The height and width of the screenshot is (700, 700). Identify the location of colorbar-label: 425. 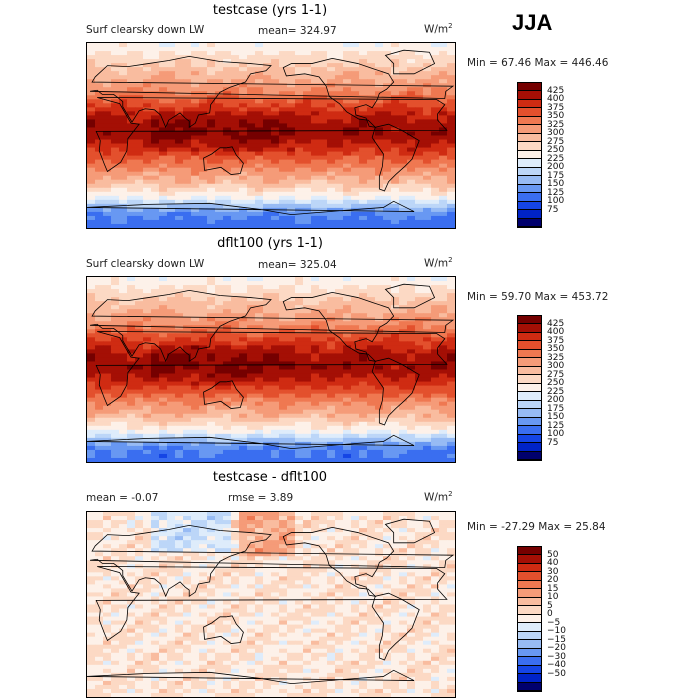
(556, 323).